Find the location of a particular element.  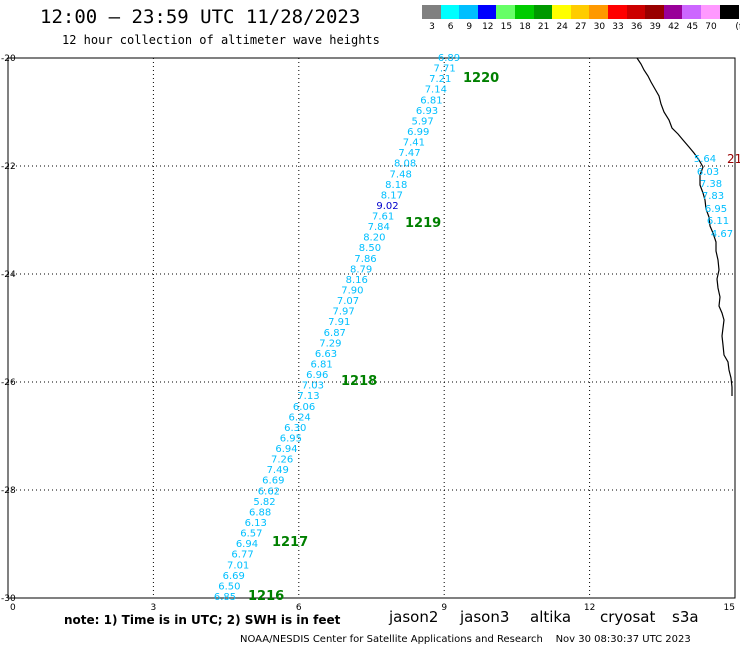

swh-value: 9.02 is located at coordinates (387, 206).